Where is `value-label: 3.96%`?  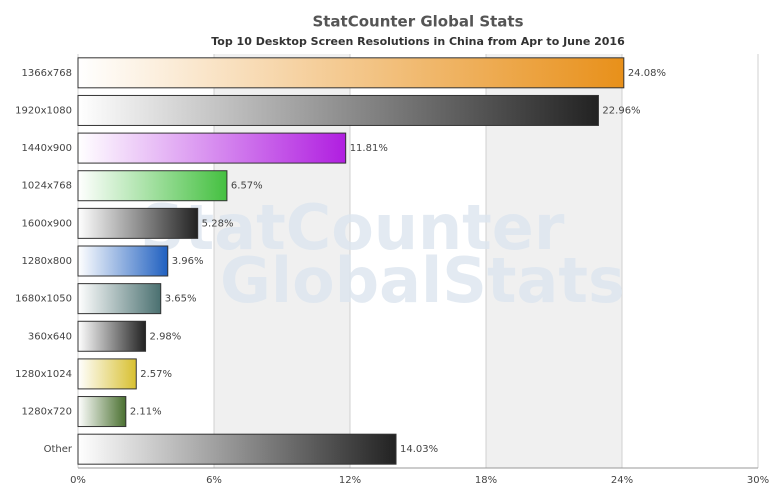
value-label: 3.96% is located at coordinates (188, 261).